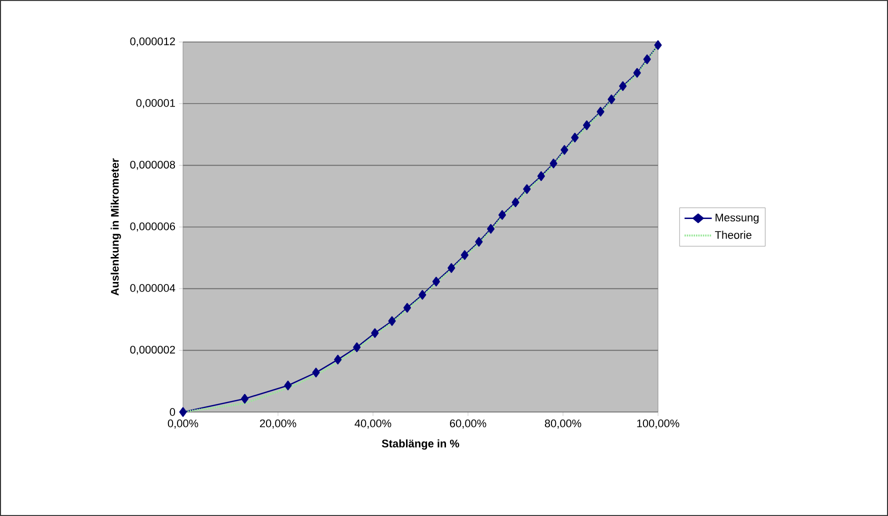 The height and width of the screenshot is (516, 888). What do you see at coordinates (563, 424) in the screenshot?
I see `x-tick-label: 80,00%` at bounding box center [563, 424].